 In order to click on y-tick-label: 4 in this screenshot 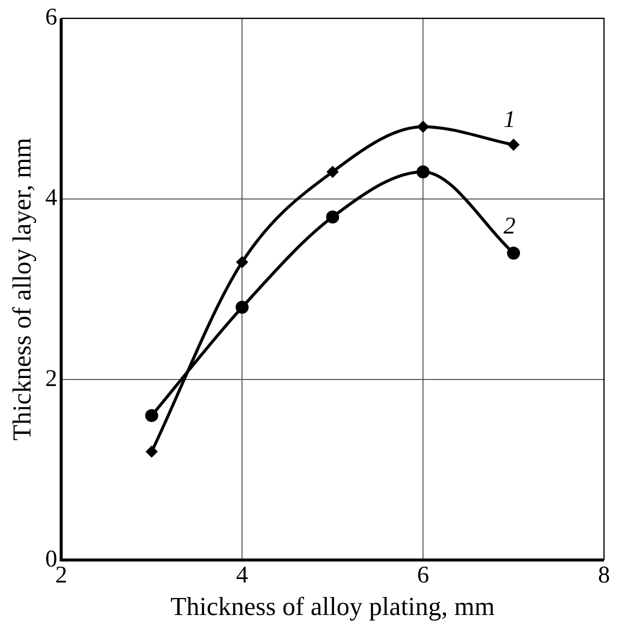, I will do `click(51, 198)`.